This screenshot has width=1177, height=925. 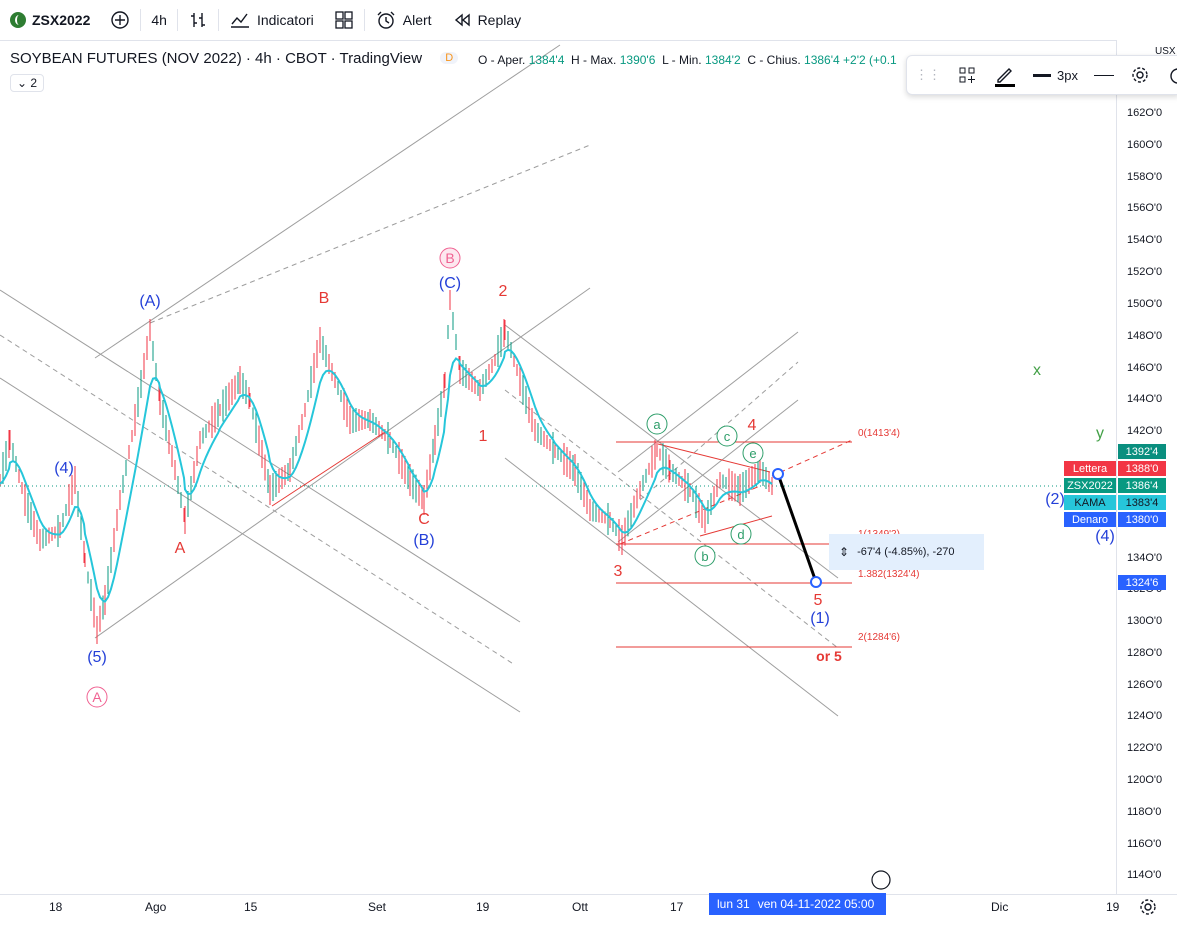 I want to click on measure-tooltip: ⇕ -67'4 (-4.85%), -270, so click(x=906, y=552).